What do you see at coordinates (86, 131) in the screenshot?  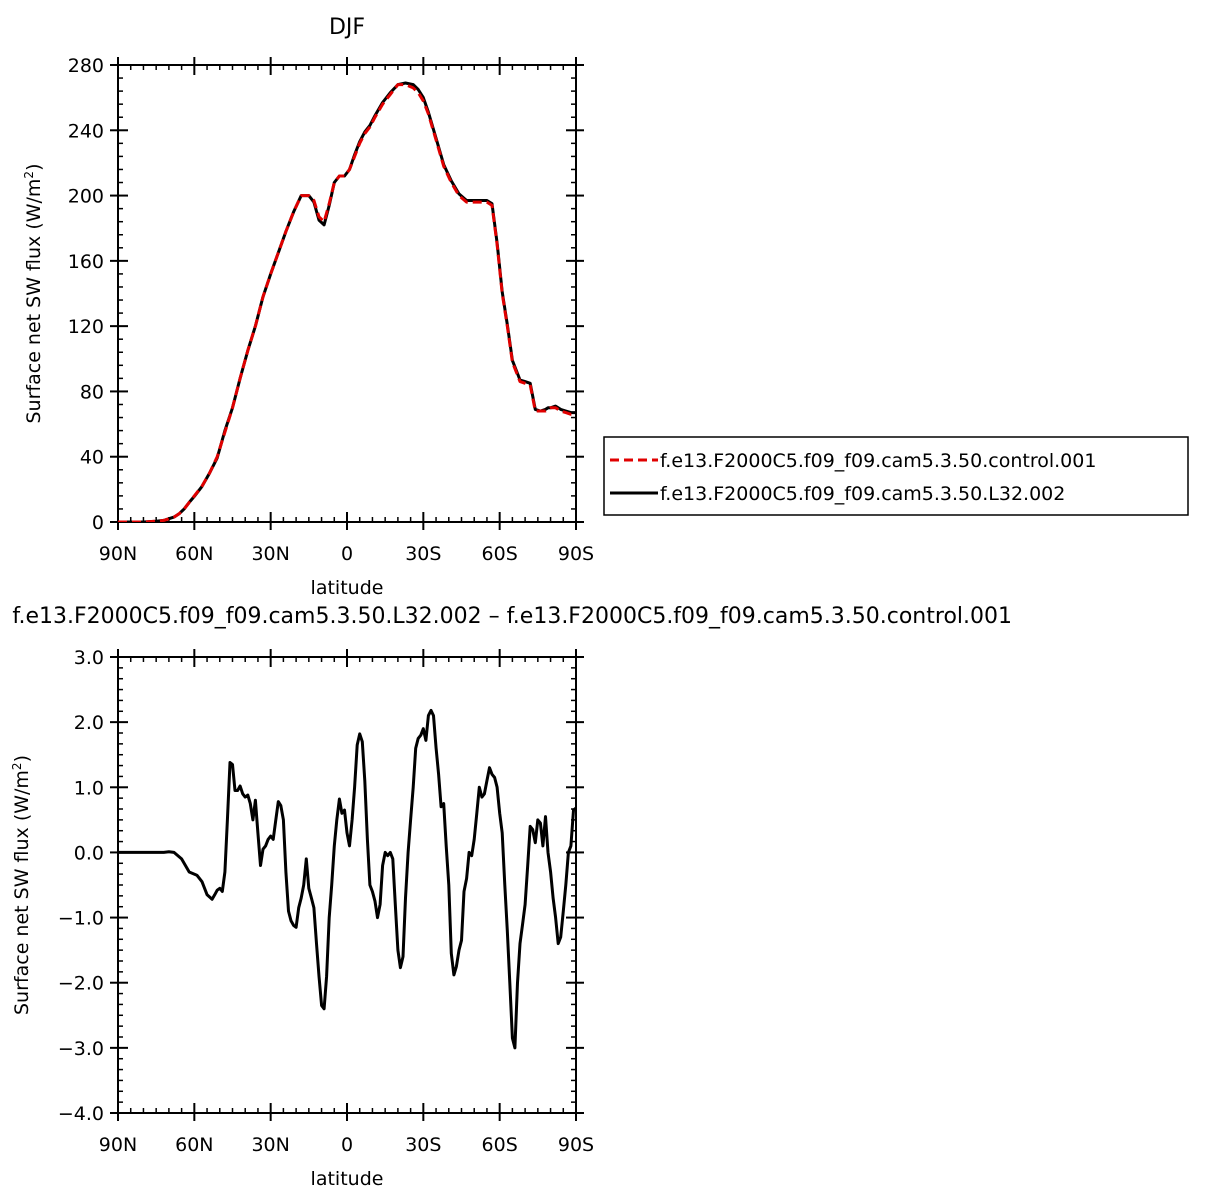 I see `y-tick-label: 240` at bounding box center [86, 131].